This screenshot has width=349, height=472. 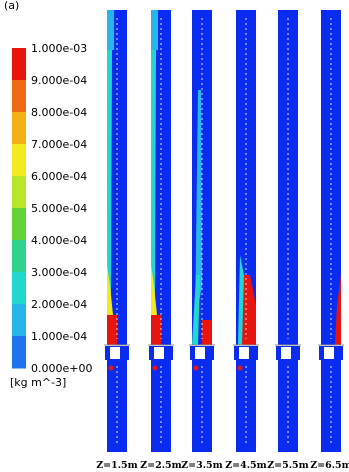 What do you see at coordinates (59, 240) in the screenshot?
I see `colorbar-tick-label: 4.000e-04` at bounding box center [59, 240].